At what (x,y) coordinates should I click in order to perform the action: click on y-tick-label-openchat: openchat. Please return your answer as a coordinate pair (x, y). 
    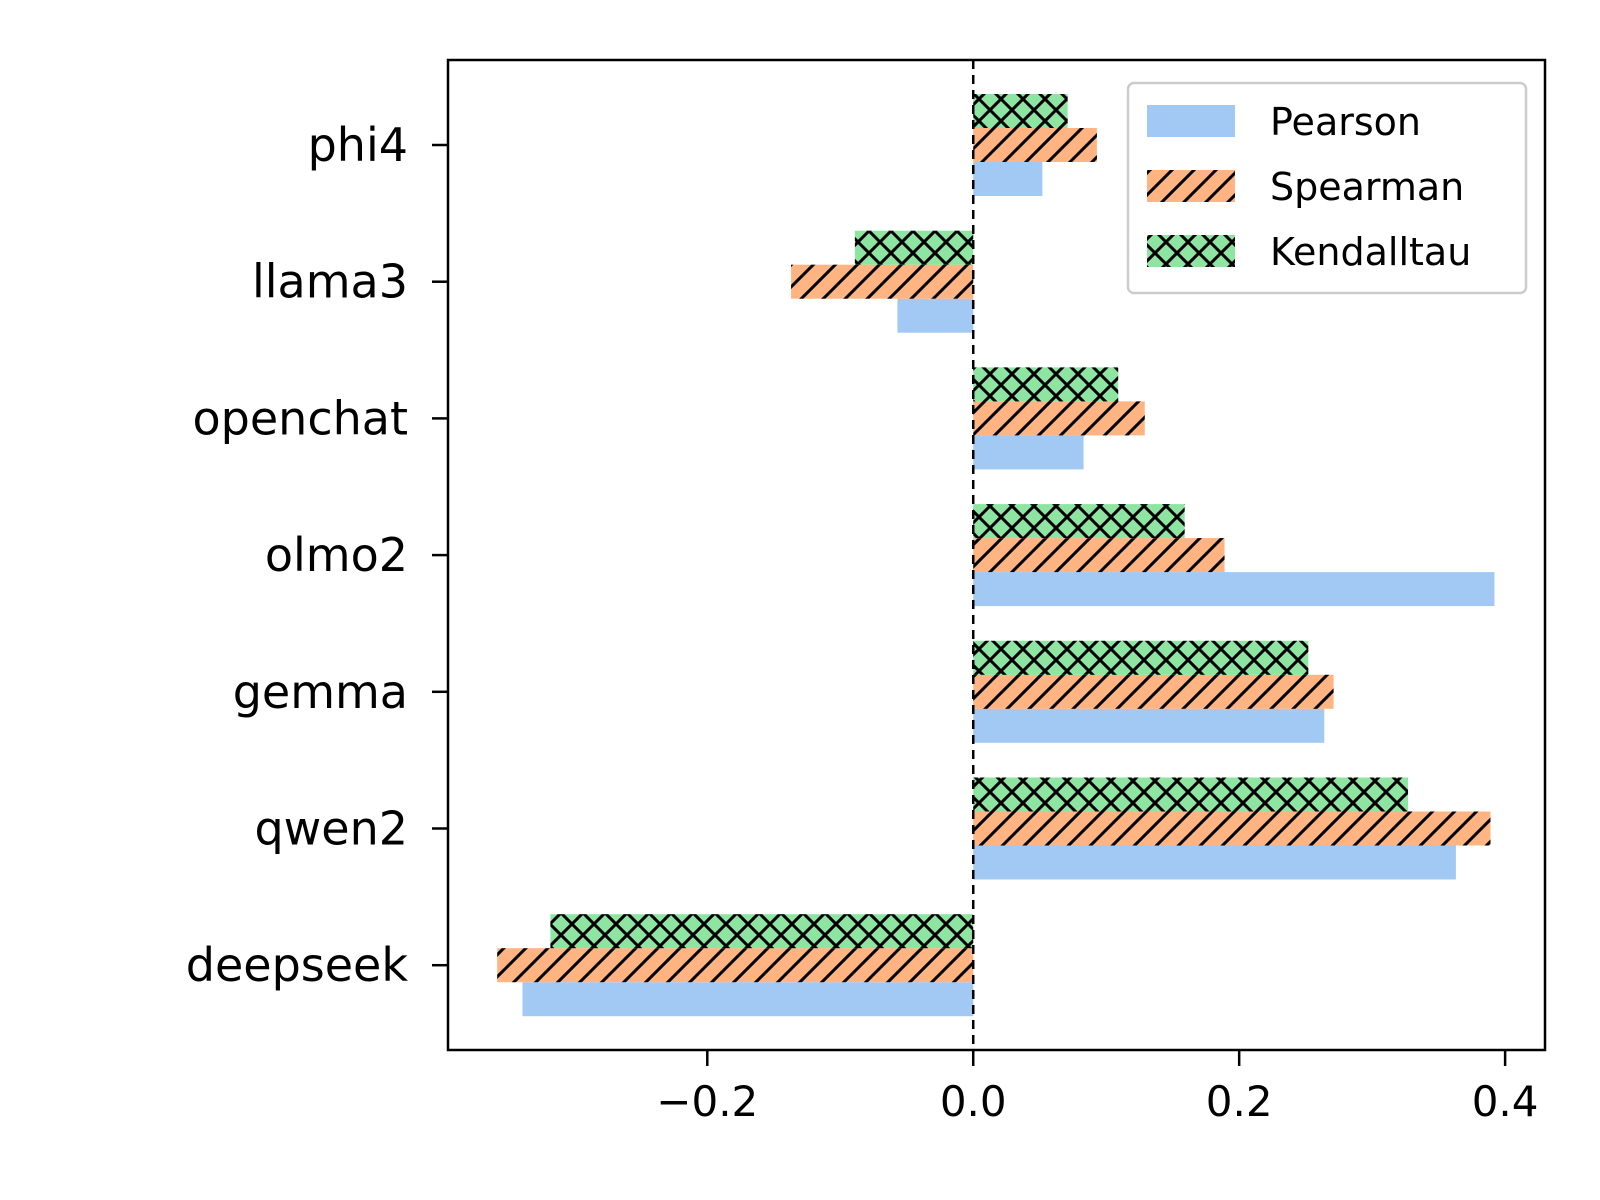
    Looking at the image, I should click on (300, 418).